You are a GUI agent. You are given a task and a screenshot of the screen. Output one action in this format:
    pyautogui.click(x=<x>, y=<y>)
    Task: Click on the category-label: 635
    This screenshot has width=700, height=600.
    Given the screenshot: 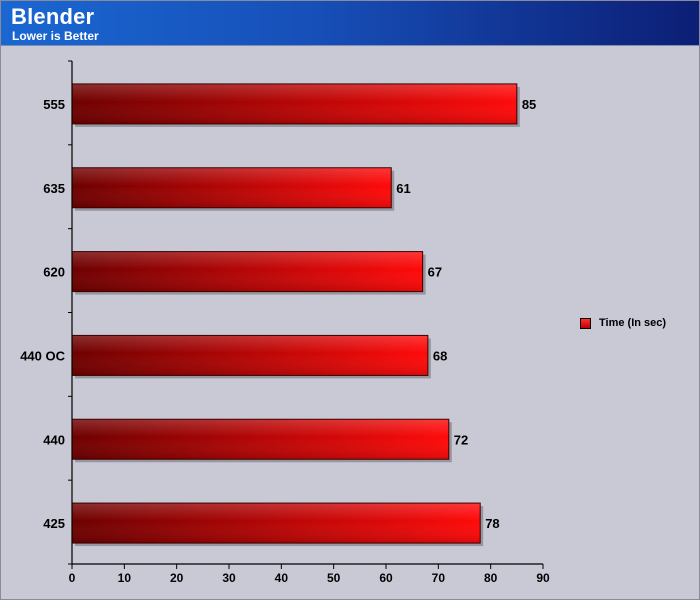 What is the action you would take?
    pyautogui.click(x=54, y=188)
    